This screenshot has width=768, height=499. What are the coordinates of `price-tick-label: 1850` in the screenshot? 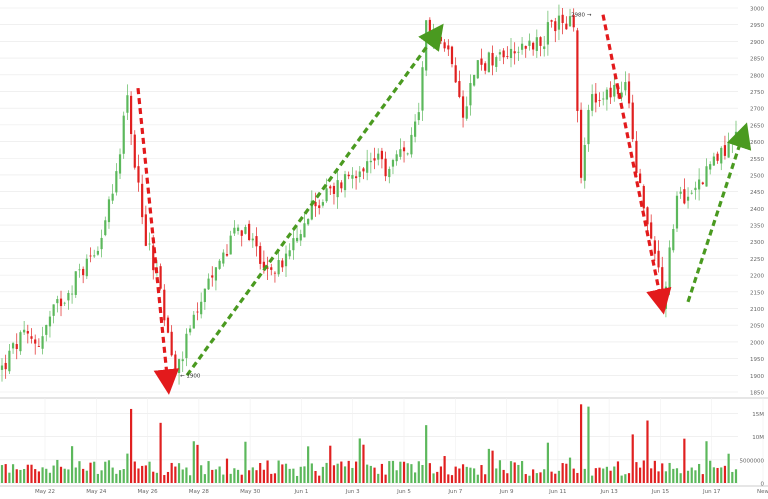 It's located at (757, 394).